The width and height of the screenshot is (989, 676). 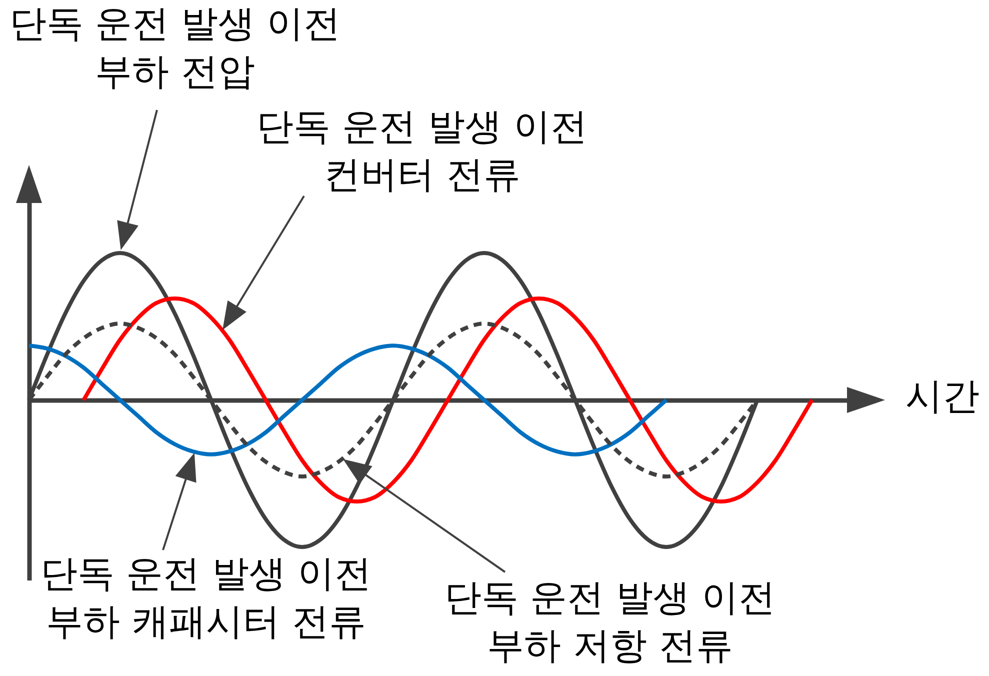 What do you see at coordinates (943, 396) in the screenshot?
I see `x-axis-title: 시간` at bounding box center [943, 396].